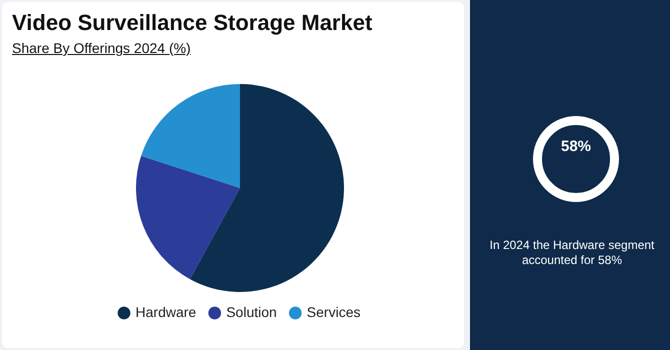 Image resolution: width=670 pixels, height=350 pixels. I want to click on legend-label: Services, so click(333, 312).